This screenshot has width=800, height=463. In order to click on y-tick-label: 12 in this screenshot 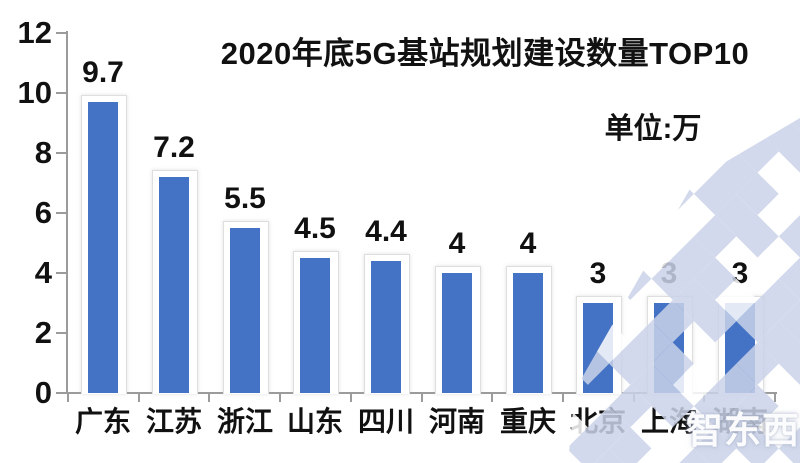, I will do `click(34, 32)`.